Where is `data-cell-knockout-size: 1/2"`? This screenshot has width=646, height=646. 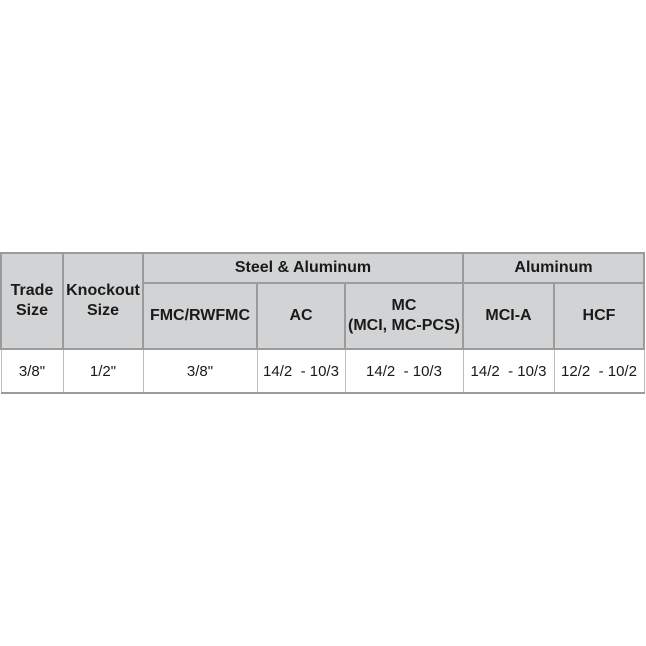
data-cell-knockout-size: 1/2" is located at coordinates (103, 371).